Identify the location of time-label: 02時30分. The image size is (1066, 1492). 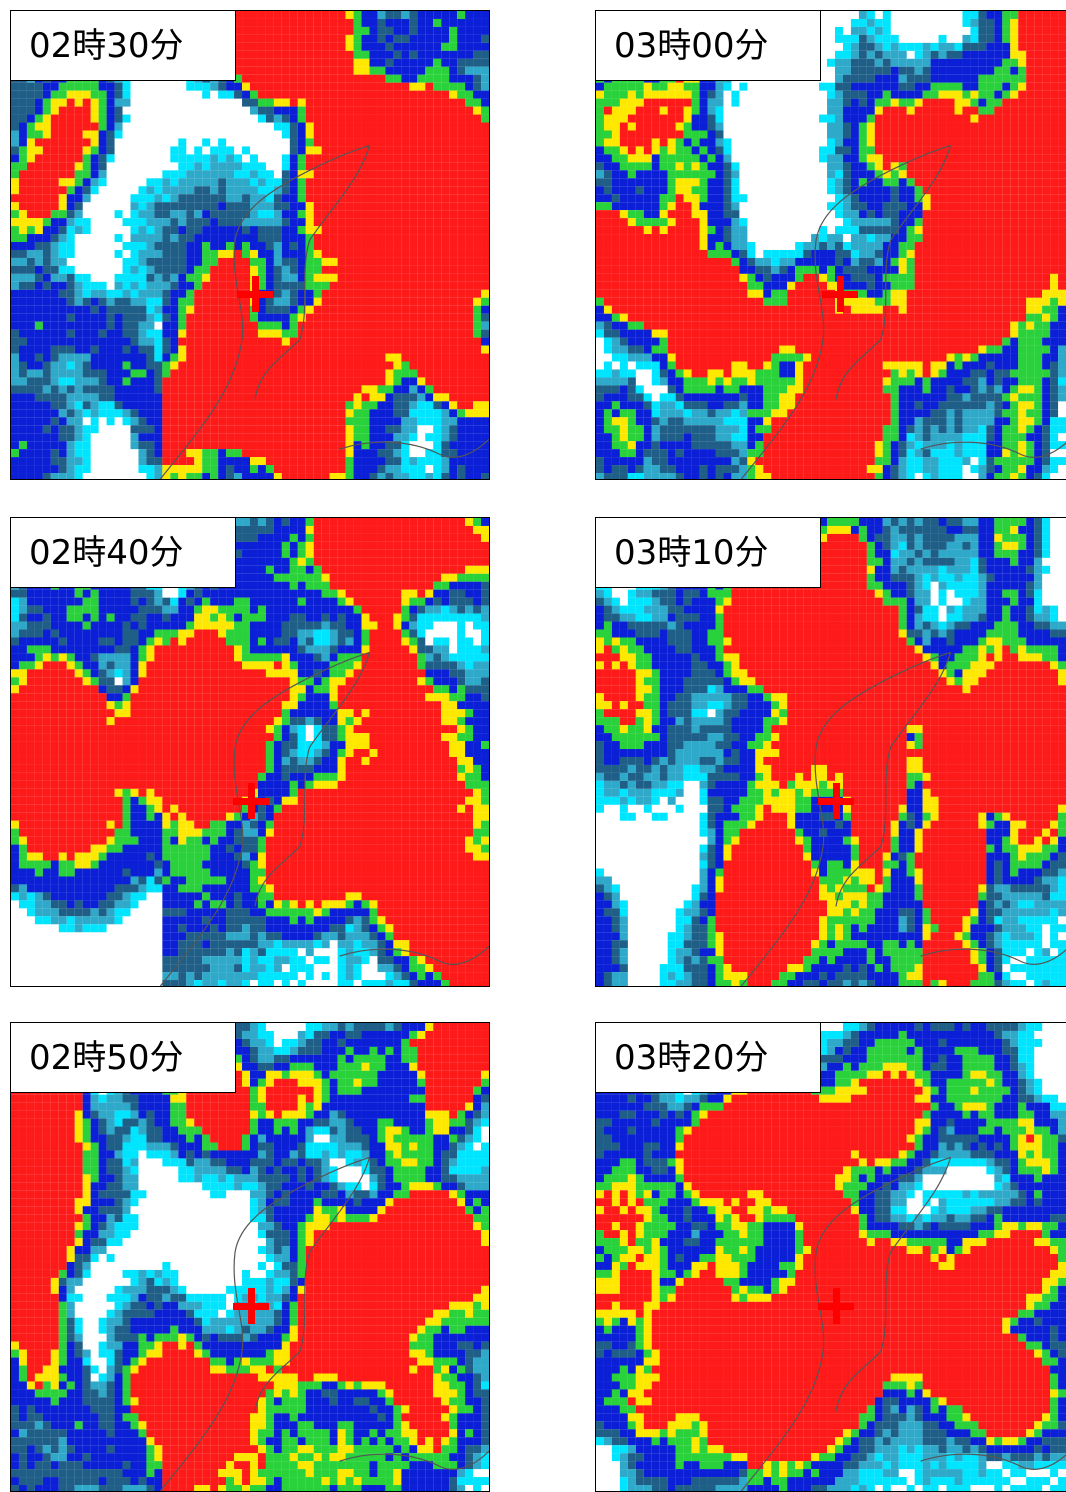
(123, 46).